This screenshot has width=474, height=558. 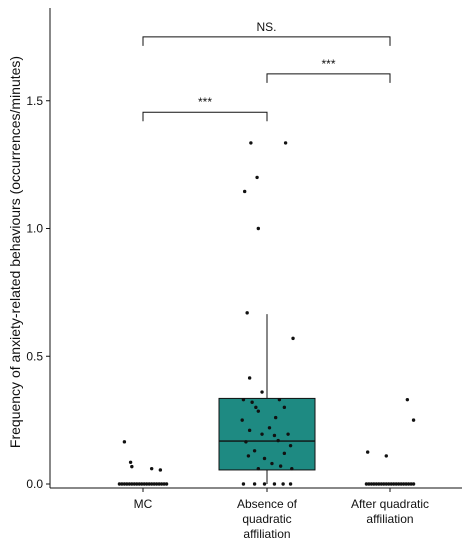 What do you see at coordinates (267, 504) in the screenshot?
I see `x-tick-label-line: Absence of` at bounding box center [267, 504].